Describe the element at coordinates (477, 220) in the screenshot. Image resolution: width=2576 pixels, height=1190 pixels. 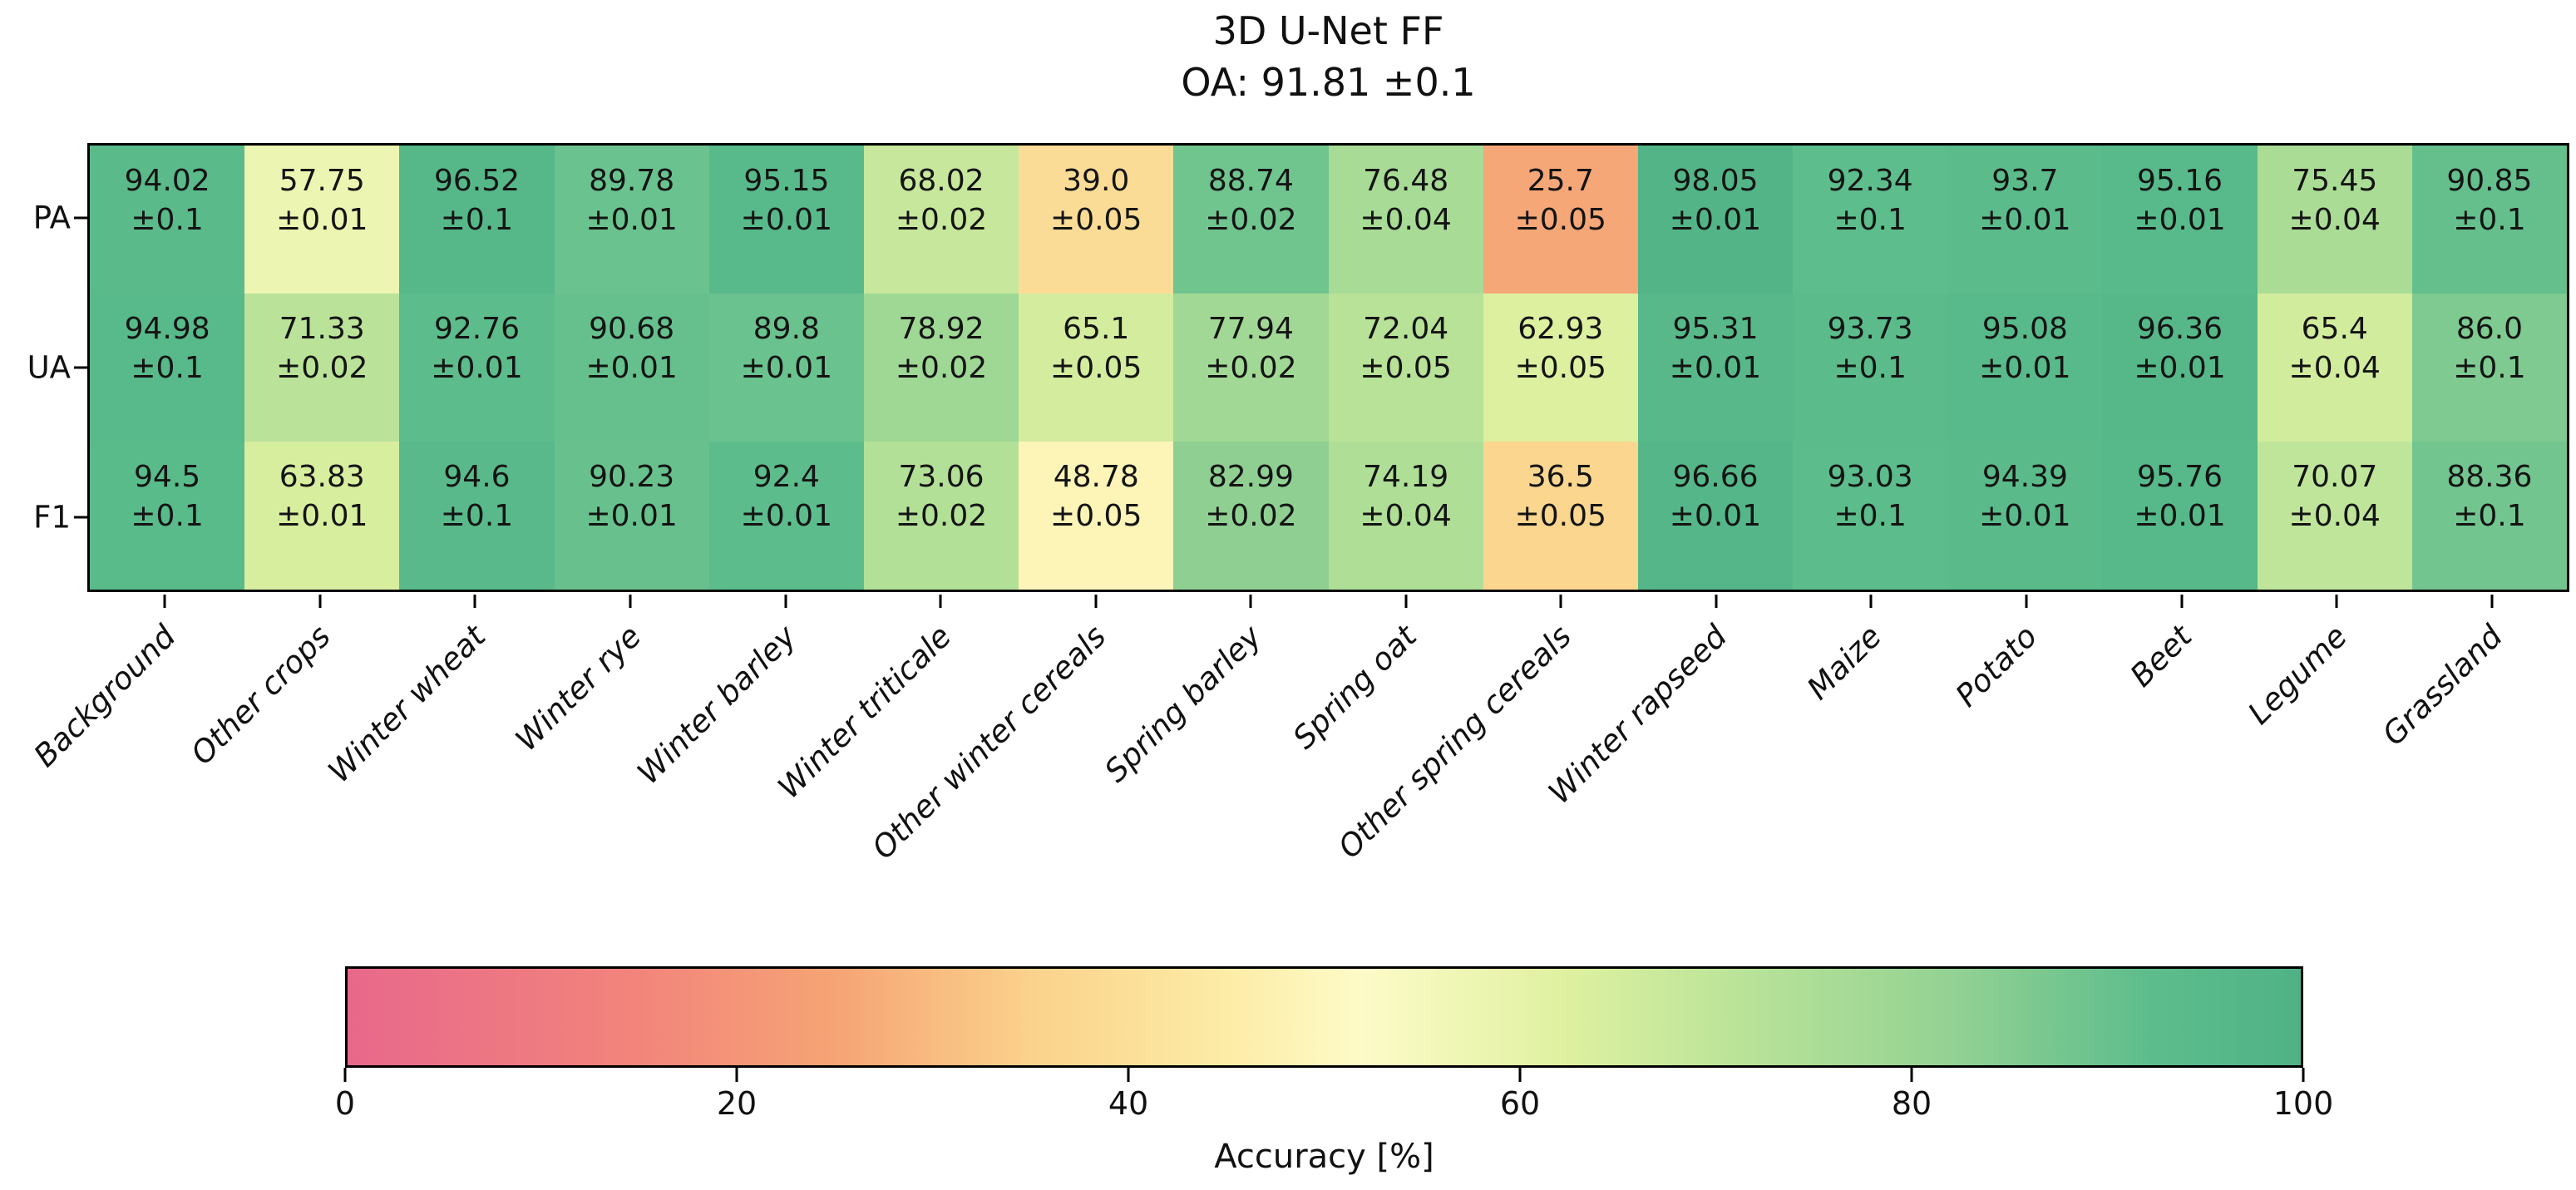
I see `heatmap-cell: 96.52 ±0.1` at that location.